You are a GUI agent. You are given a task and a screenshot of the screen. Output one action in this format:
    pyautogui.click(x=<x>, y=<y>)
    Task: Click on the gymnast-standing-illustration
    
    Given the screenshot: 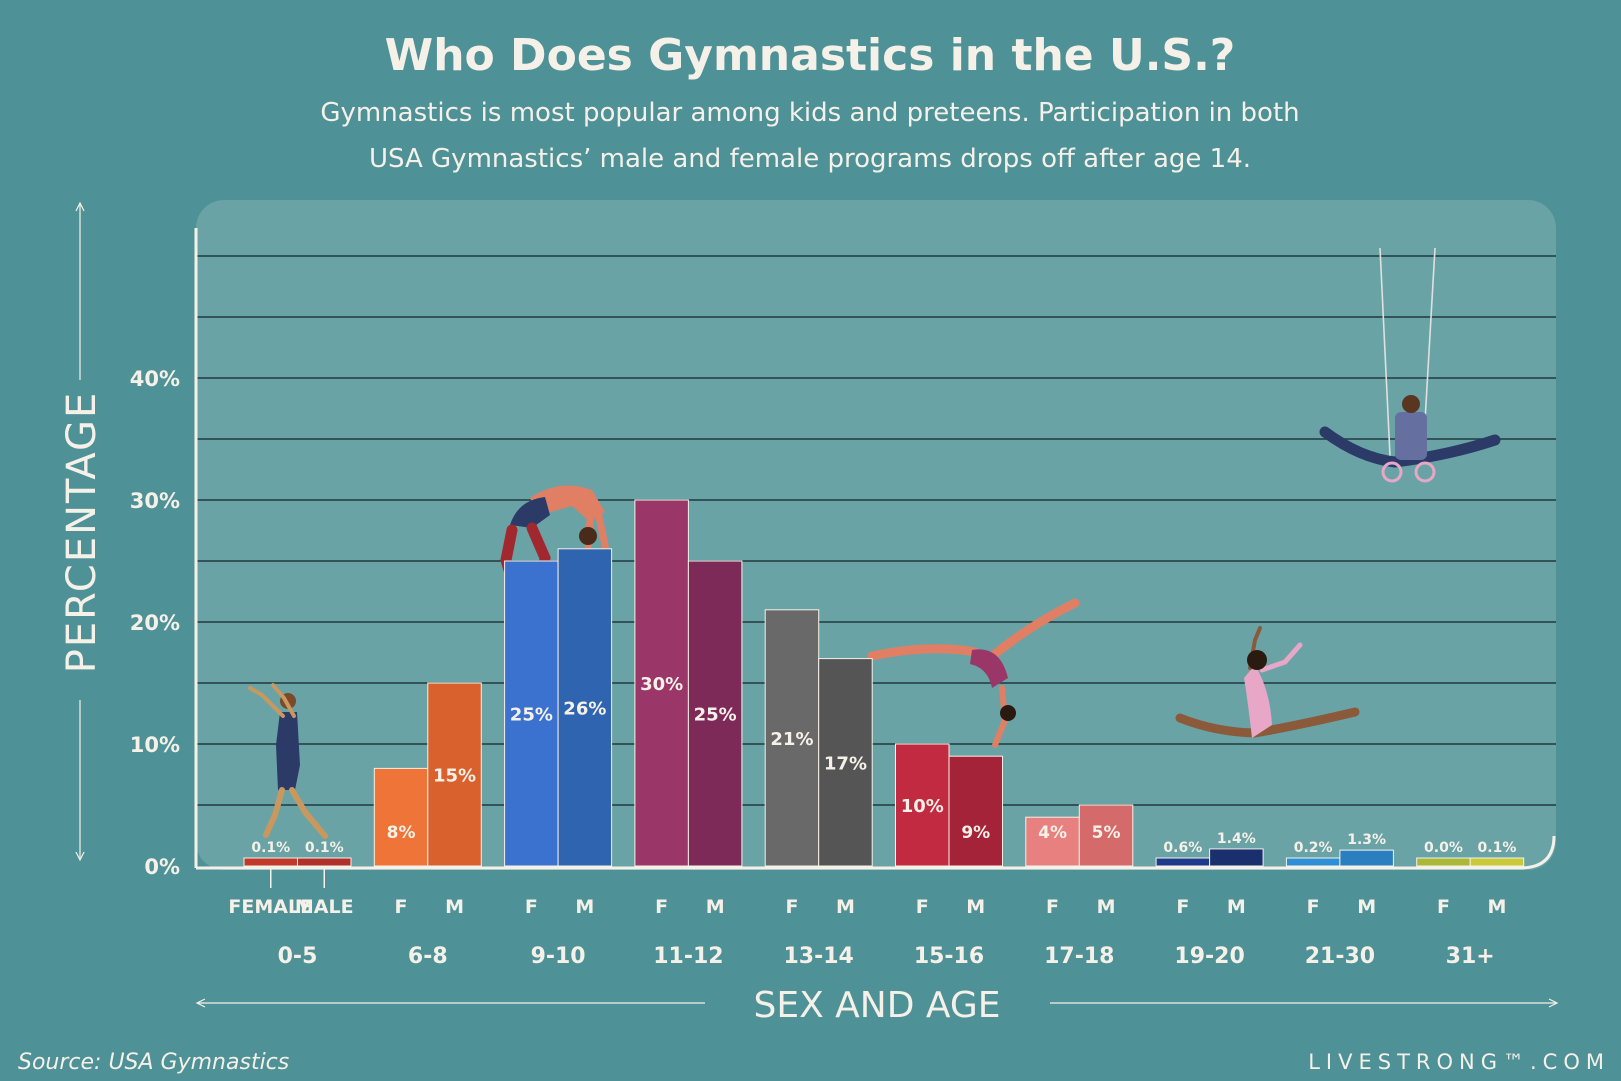 What is the action you would take?
    pyautogui.click(x=288, y=761)
    